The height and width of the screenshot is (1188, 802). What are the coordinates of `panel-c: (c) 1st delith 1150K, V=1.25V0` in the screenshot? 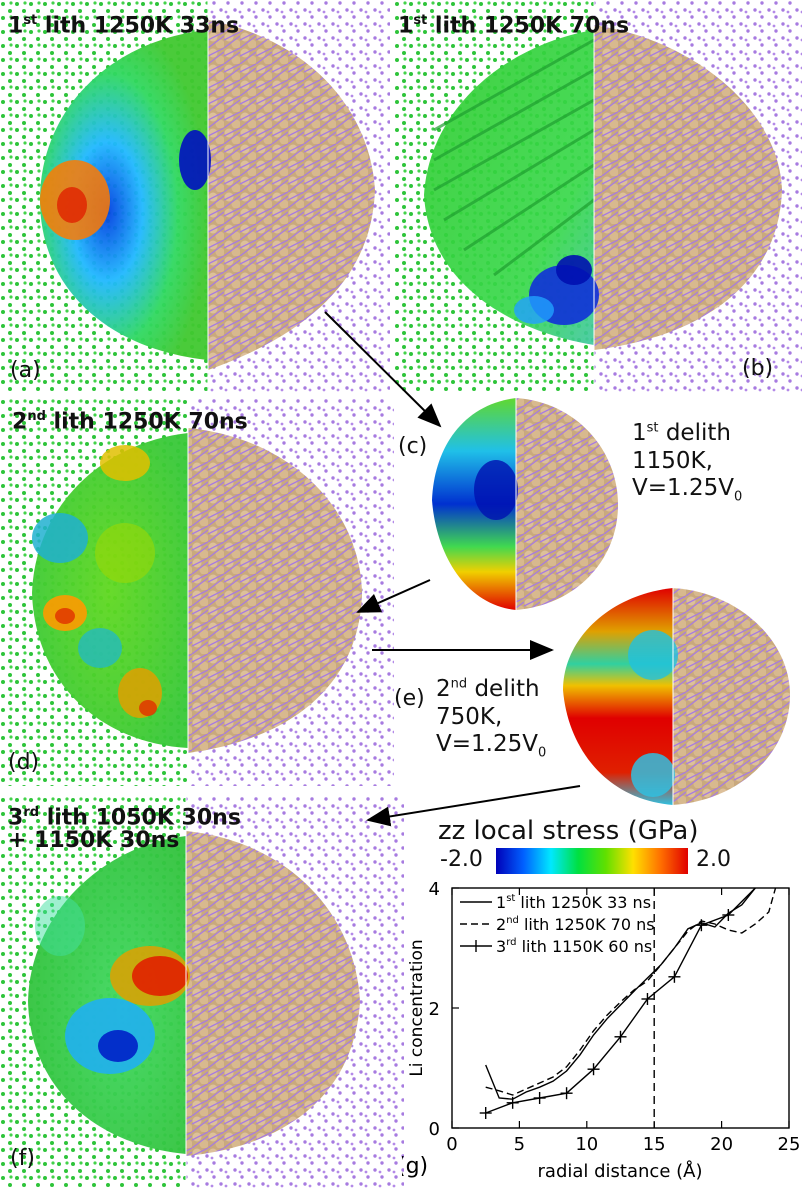 It's located at (599, 505).